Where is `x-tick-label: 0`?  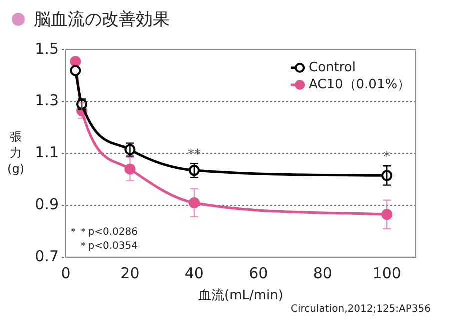
x-tick-label: 0 is located at coordinates (66, 273).